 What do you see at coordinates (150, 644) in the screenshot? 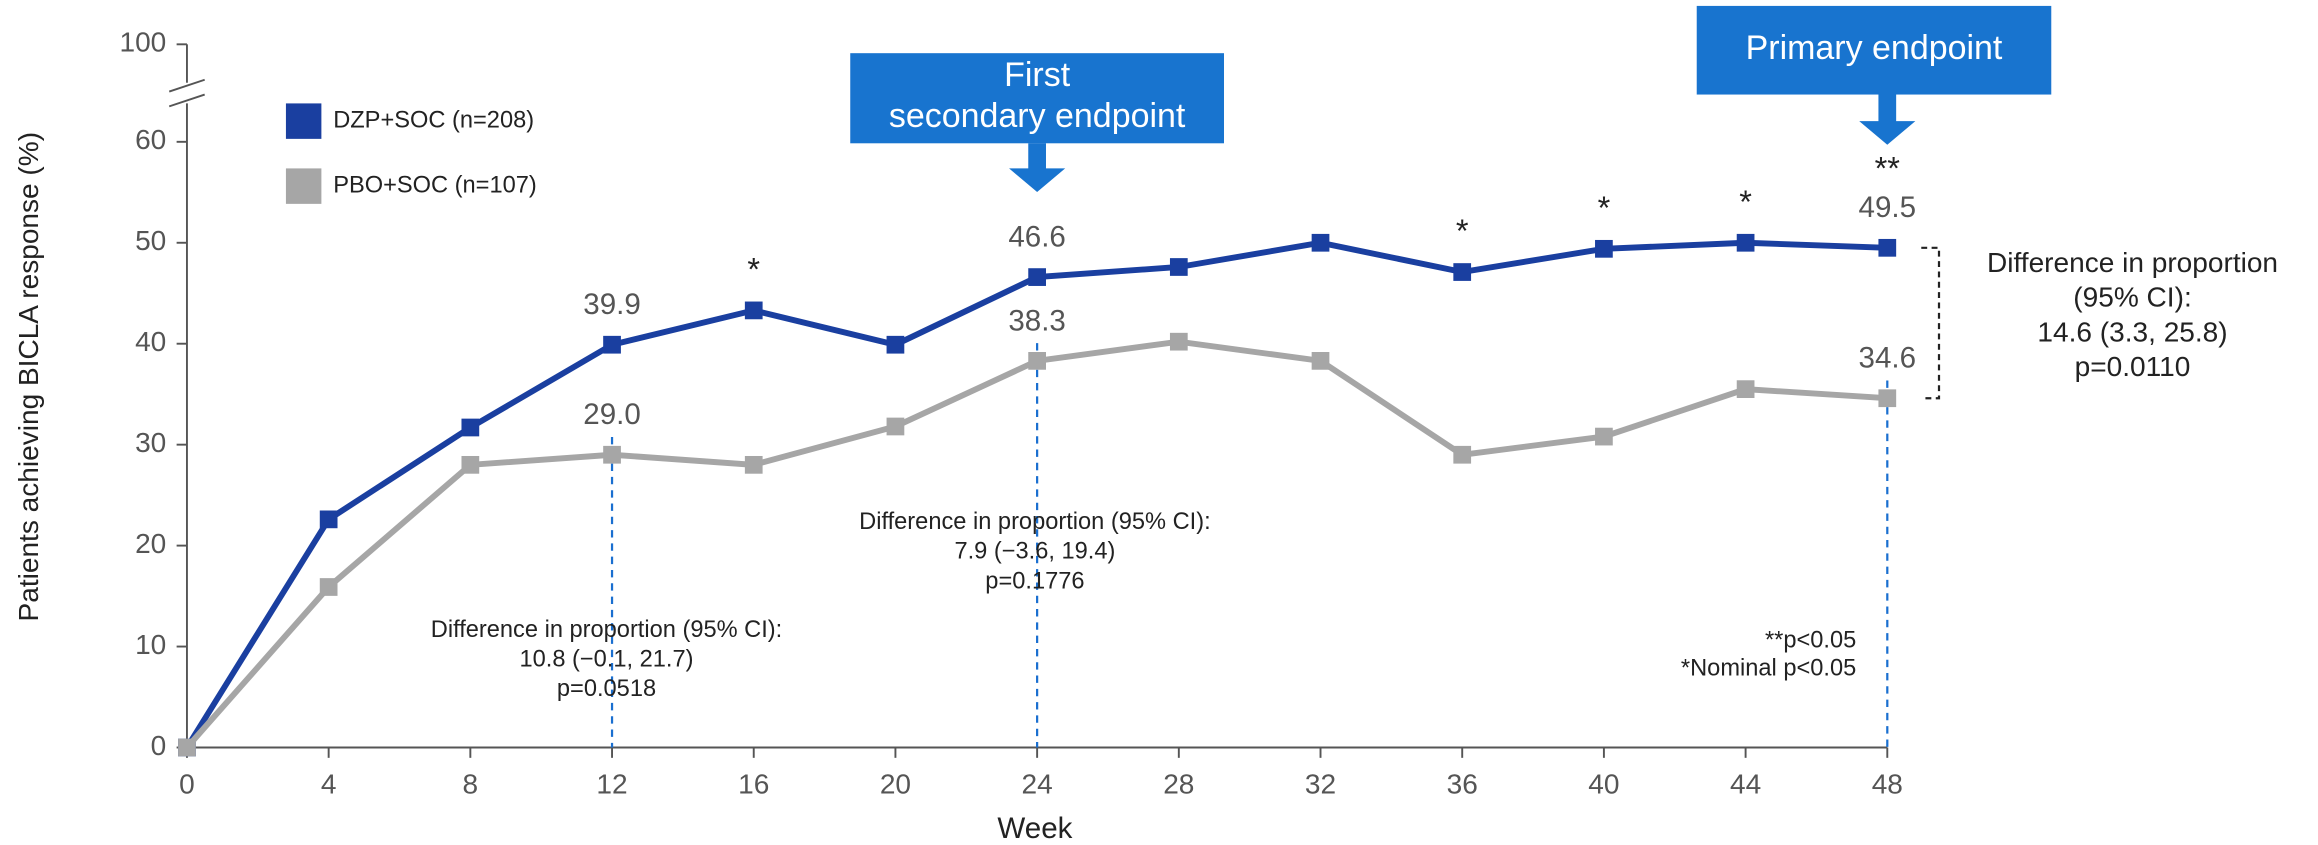
I see `y-tick-label: 10` at bounding box center [150, 644].